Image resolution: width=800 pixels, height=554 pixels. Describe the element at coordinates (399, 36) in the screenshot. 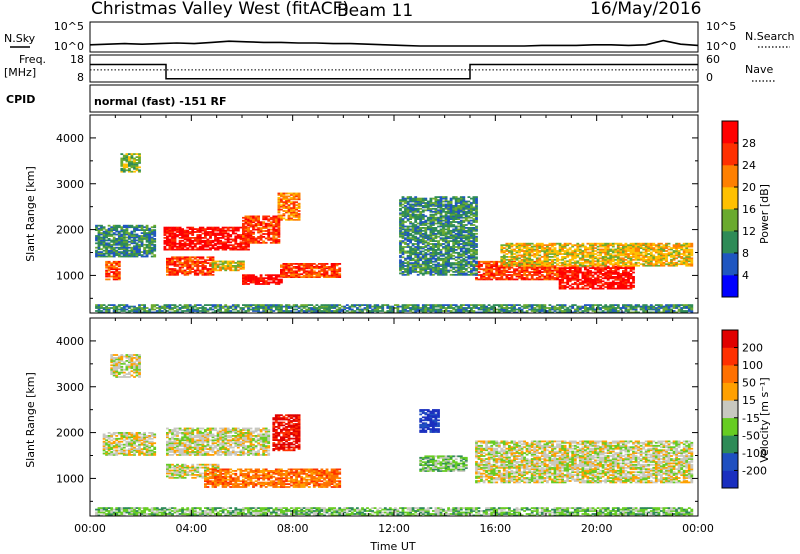

I see `noise-panel: N.Sky 10^5 10^0 10^5 10^0 N.Search` at that location.